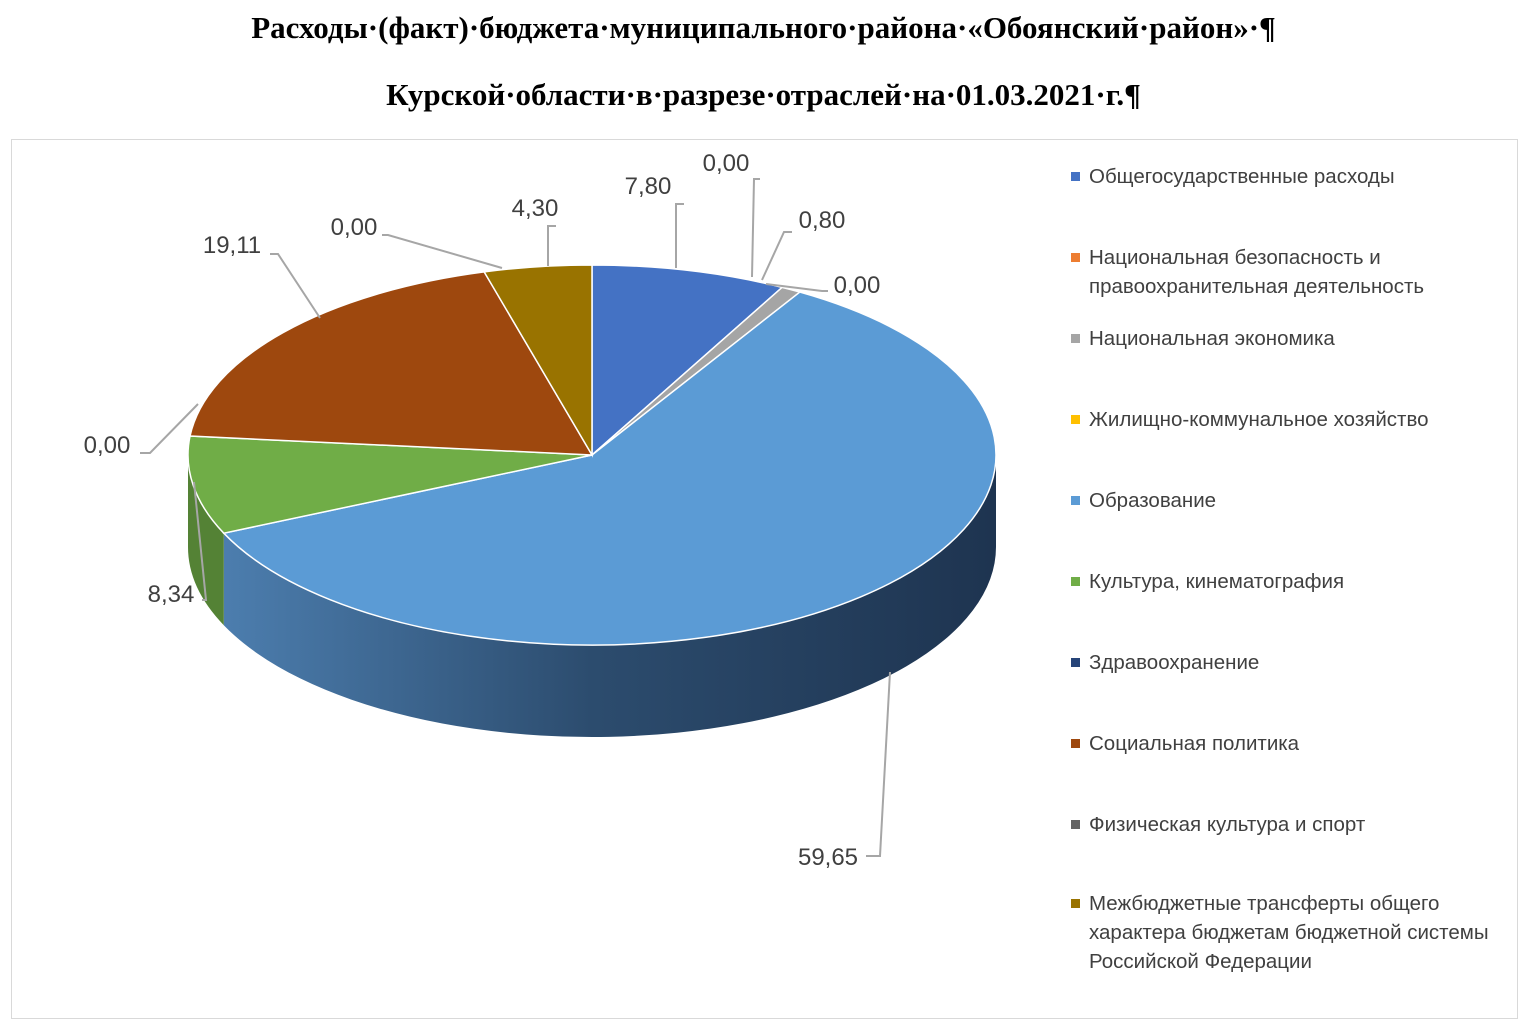 The height and width of the screenshot is (1031, 1527). I want to click on data-label-1: 0,00, so click(726, 163).